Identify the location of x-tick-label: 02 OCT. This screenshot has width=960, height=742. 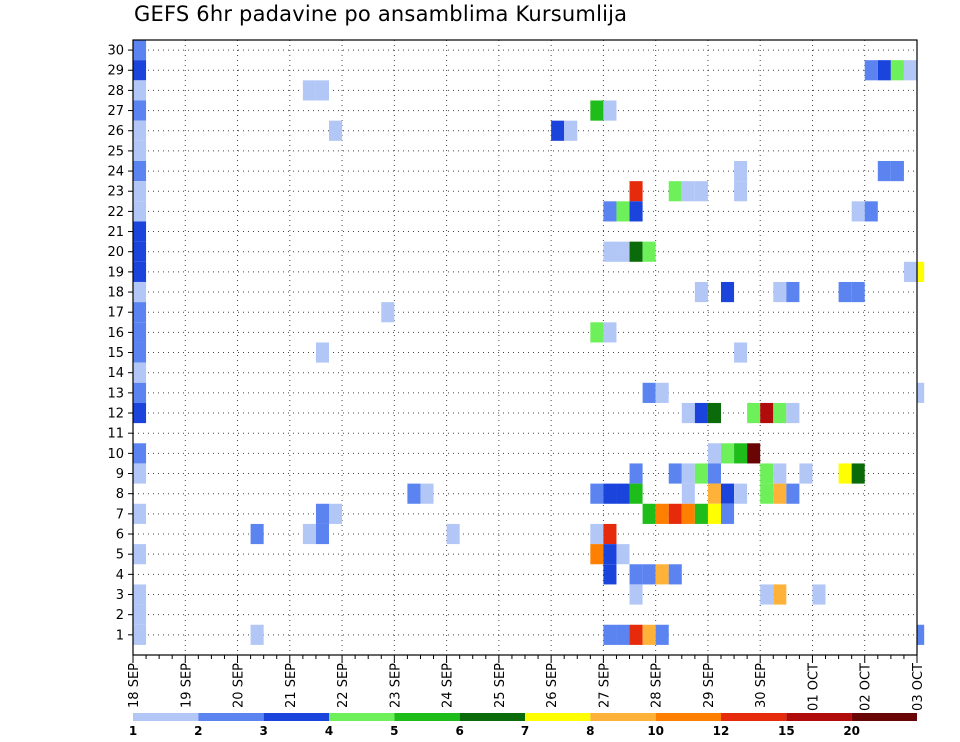
(866, 687).